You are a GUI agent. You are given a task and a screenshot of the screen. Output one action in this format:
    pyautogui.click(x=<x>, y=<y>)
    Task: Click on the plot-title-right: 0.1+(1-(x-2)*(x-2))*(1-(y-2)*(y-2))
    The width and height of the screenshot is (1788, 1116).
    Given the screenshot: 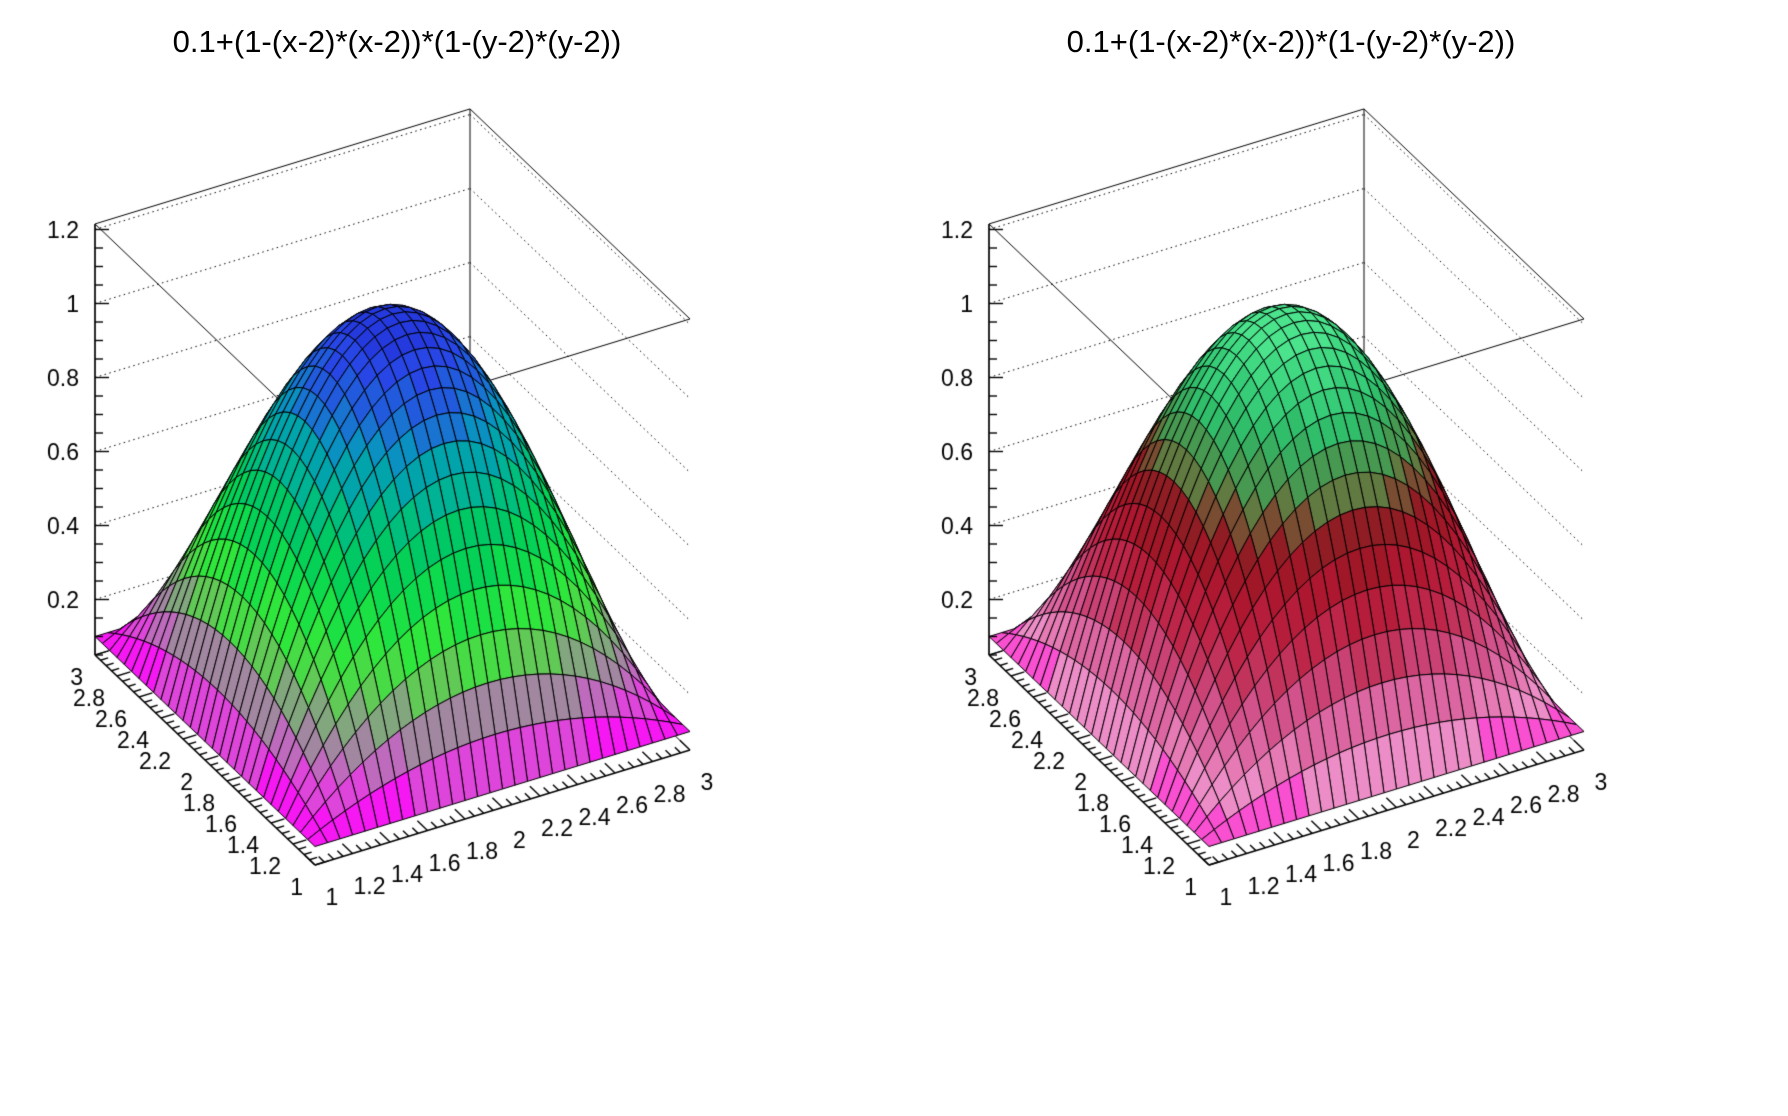 What is the action you would take?
    pyautogui.click(x=1291, y=41)
    